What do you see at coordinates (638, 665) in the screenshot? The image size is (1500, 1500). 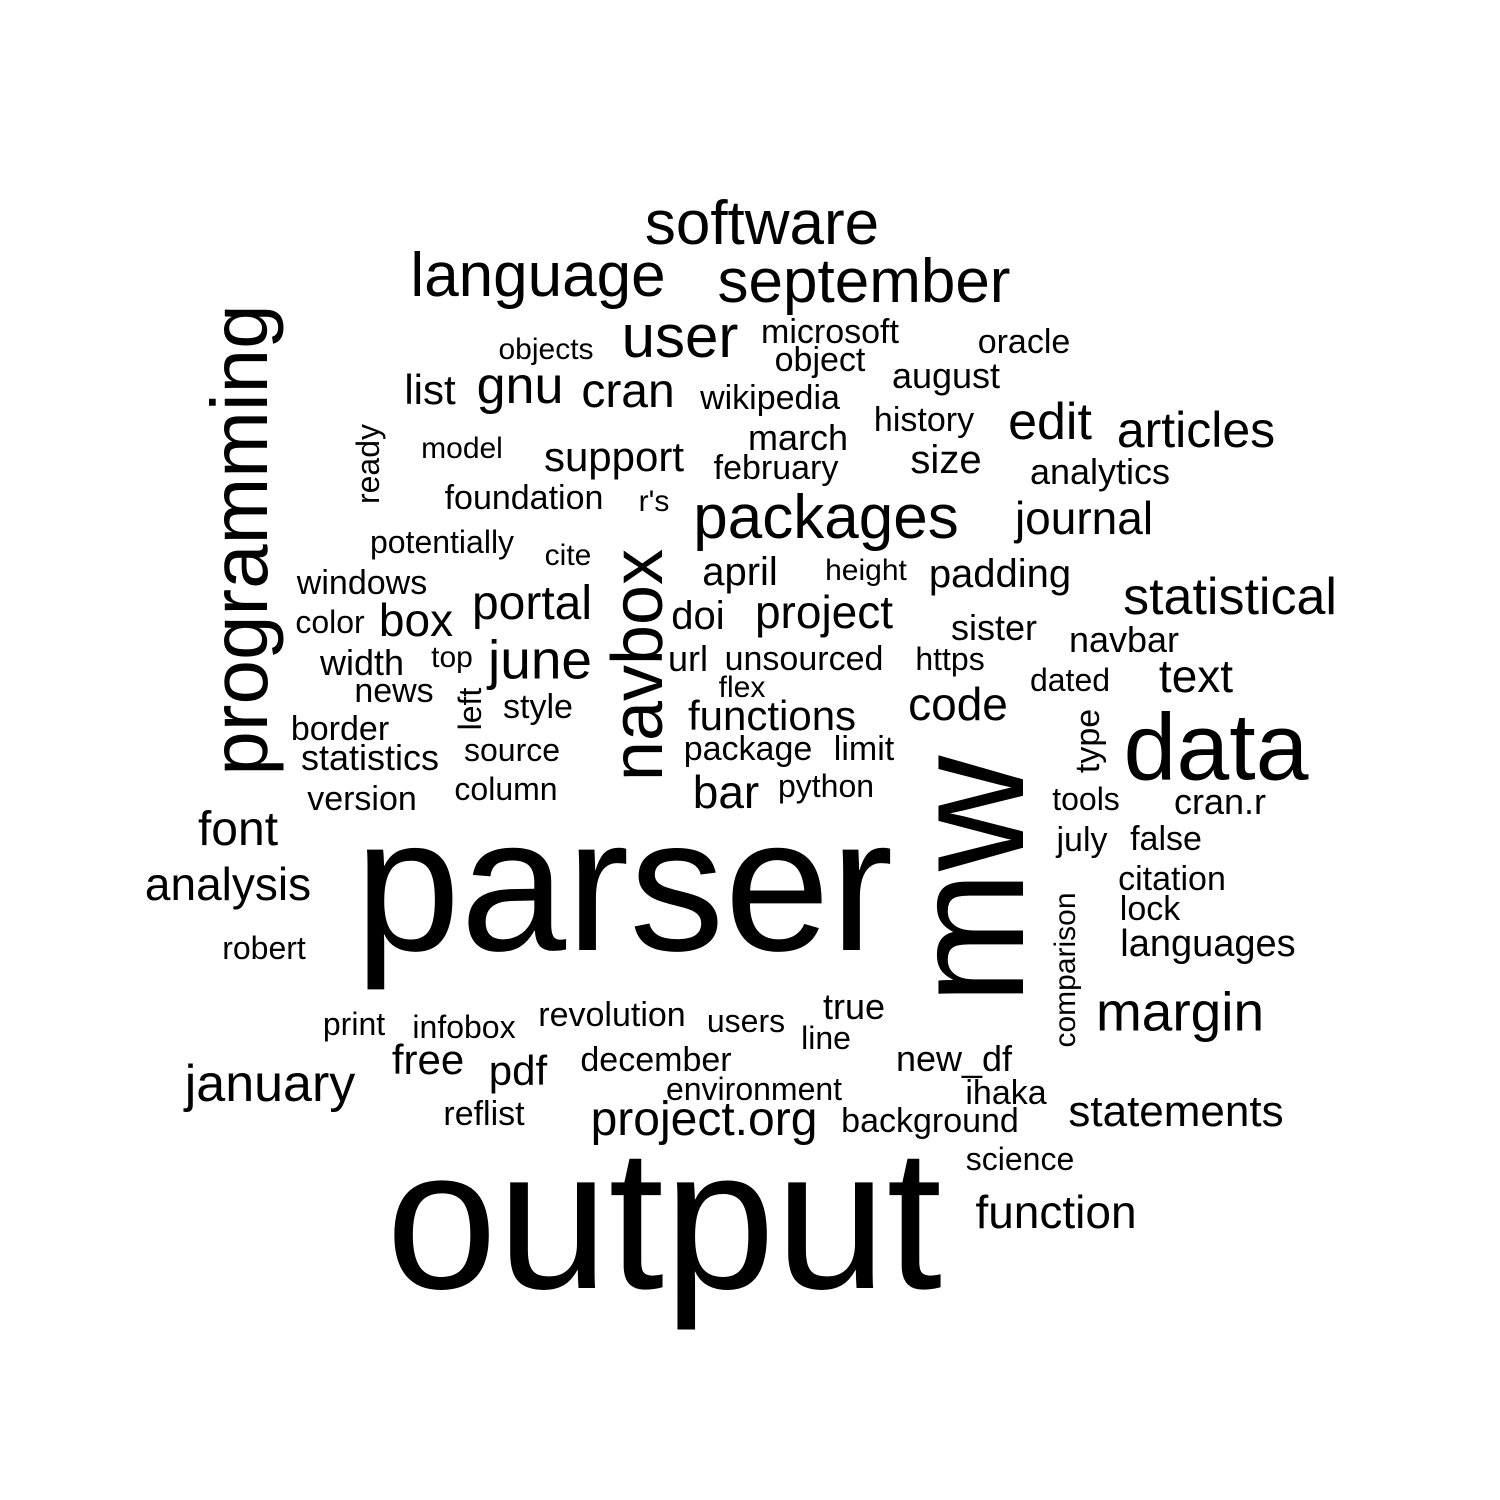 I see `word-navbox: navbox` at bounding box center [638, 665].